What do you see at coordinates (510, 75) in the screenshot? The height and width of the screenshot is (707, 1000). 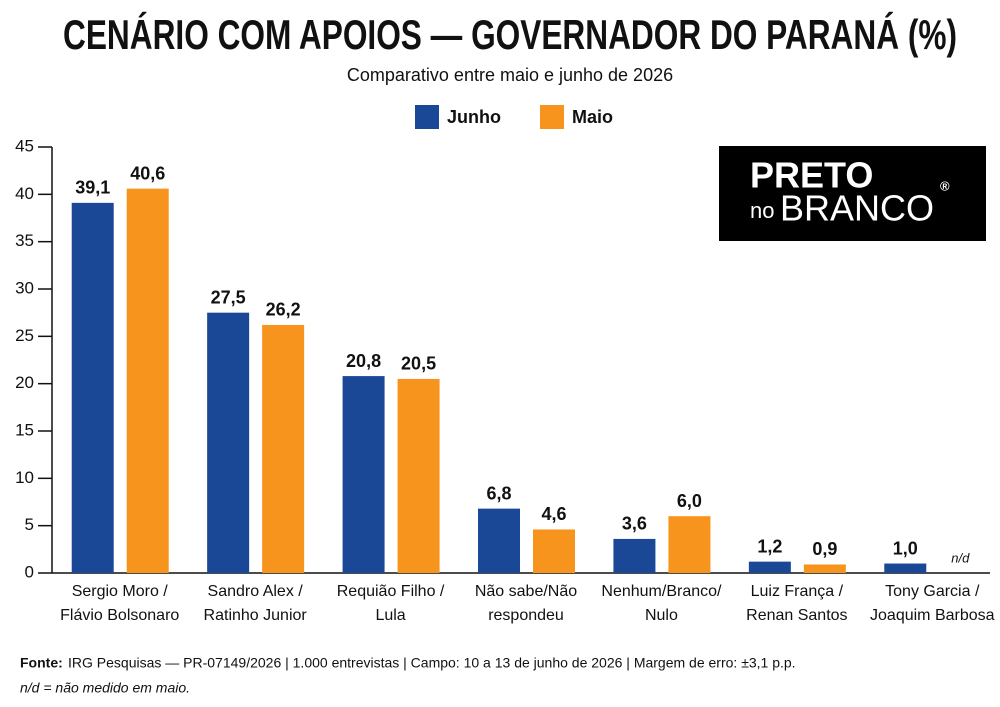 I see `chart-subtitle: Comparativo entre maio e junho de 2026` at bounding box center [510, 75].